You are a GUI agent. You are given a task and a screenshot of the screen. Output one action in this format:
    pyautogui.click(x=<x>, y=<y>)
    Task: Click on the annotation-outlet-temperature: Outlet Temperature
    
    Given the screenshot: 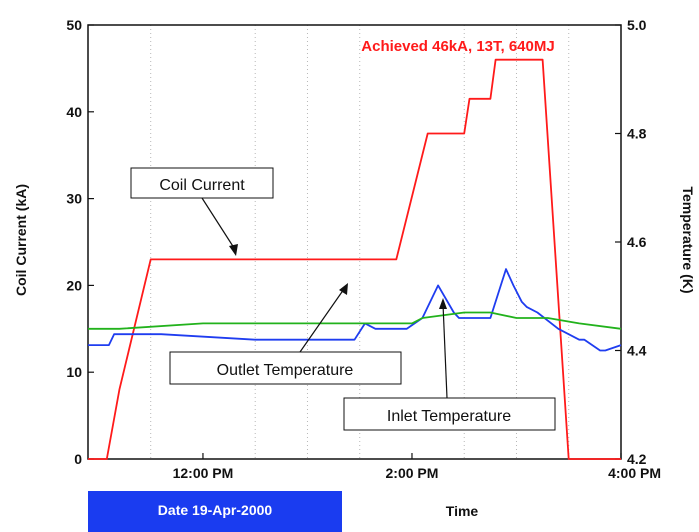 What is the action you would take?
    pyautogui.click(x=285, y=334)
    